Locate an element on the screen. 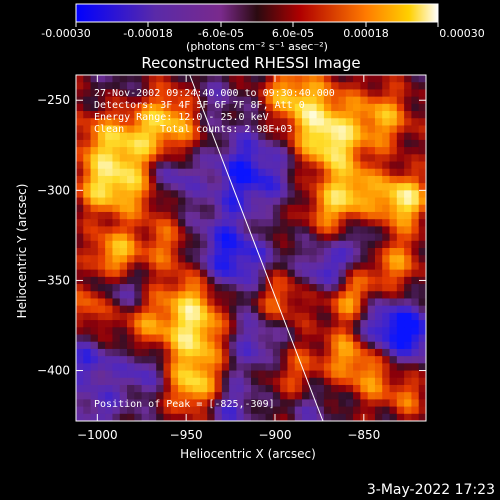 Image resolution: width=500 pixels, height=500 pixels. y-axis-label: Heliocentric Y (arcsec) is located at coordinates (22, 251).